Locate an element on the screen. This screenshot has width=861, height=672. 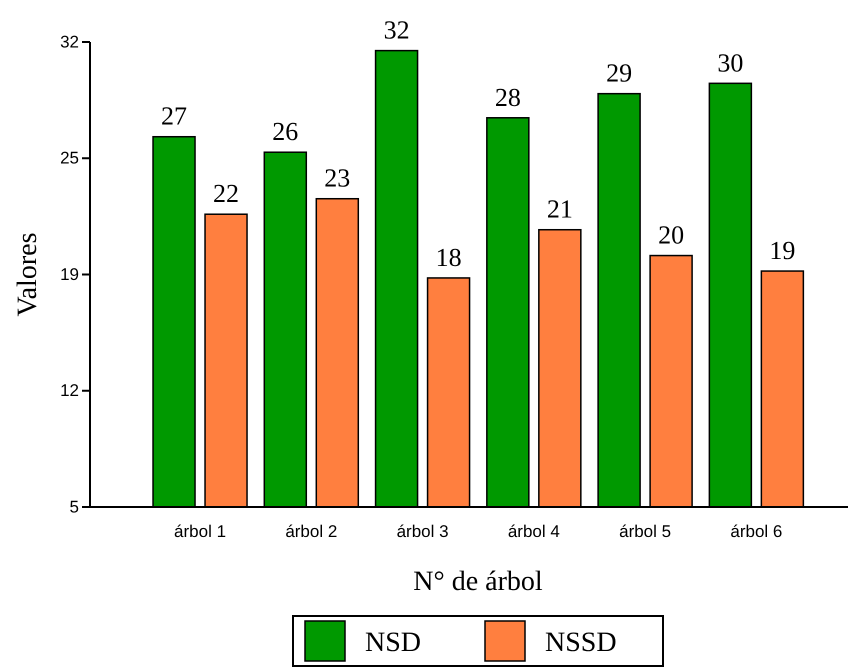
x-tick-label: árbol 6 is located at coordinates (756, 532).